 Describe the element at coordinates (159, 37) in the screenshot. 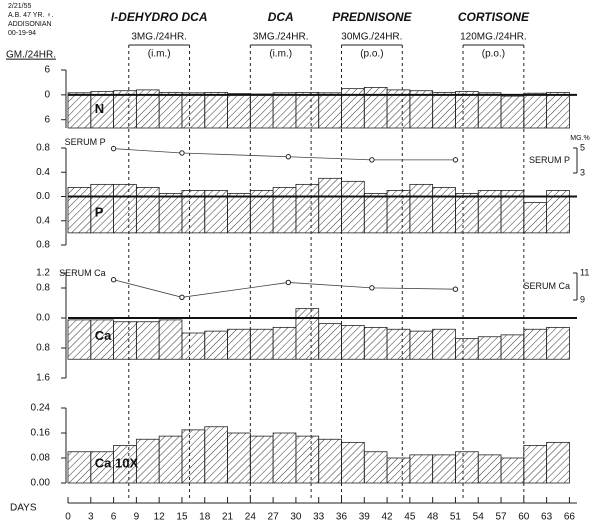

I see `treatment-dose: 3MG./24HR.` at that location.